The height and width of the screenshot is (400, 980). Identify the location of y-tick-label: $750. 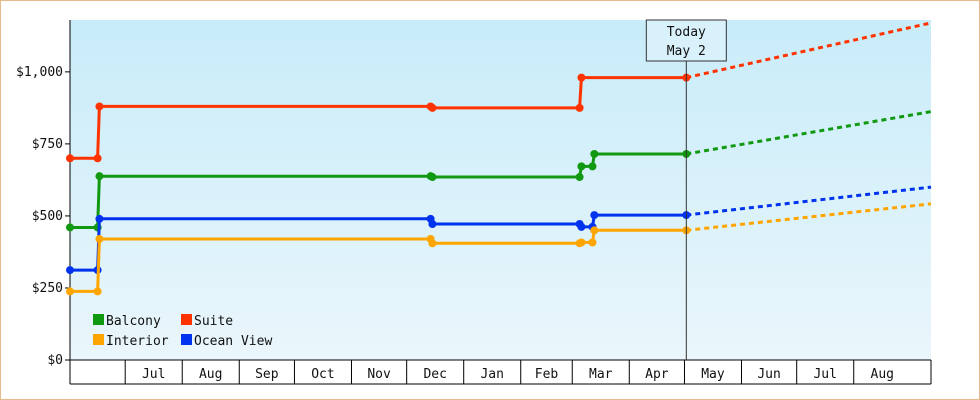
(47, 144).